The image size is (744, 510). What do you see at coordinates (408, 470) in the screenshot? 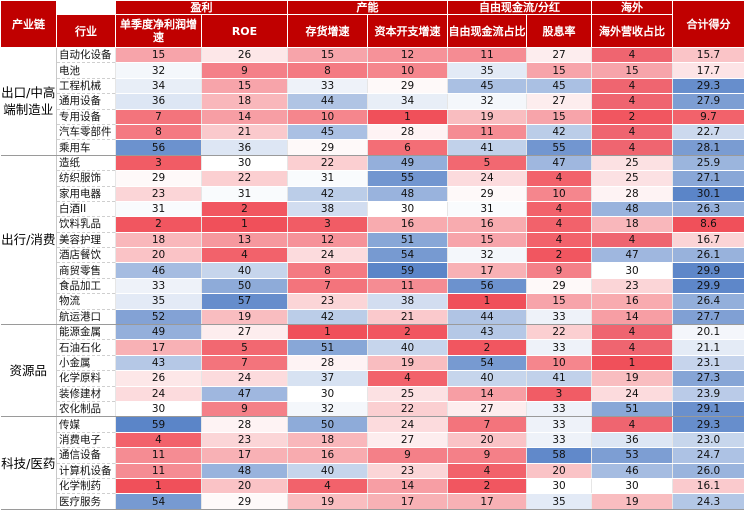
I see `cell-capex-growth: 23` at bounding box center [408, 470].